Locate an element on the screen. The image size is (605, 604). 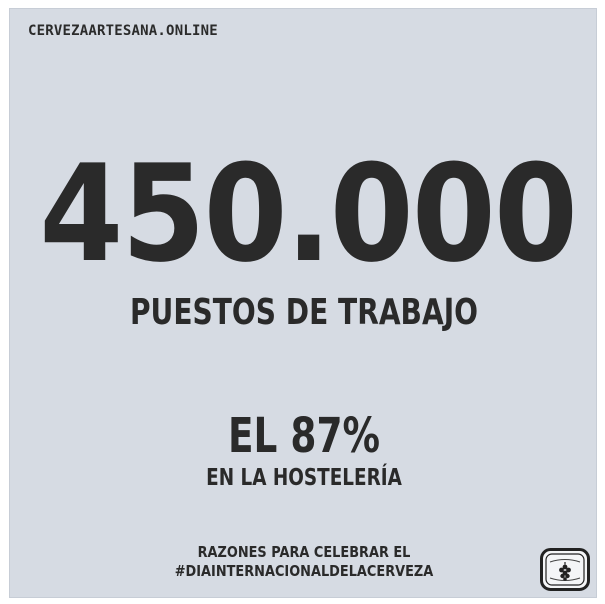
hospitality-percent: EL 87% is located at coordinates (304, 436).